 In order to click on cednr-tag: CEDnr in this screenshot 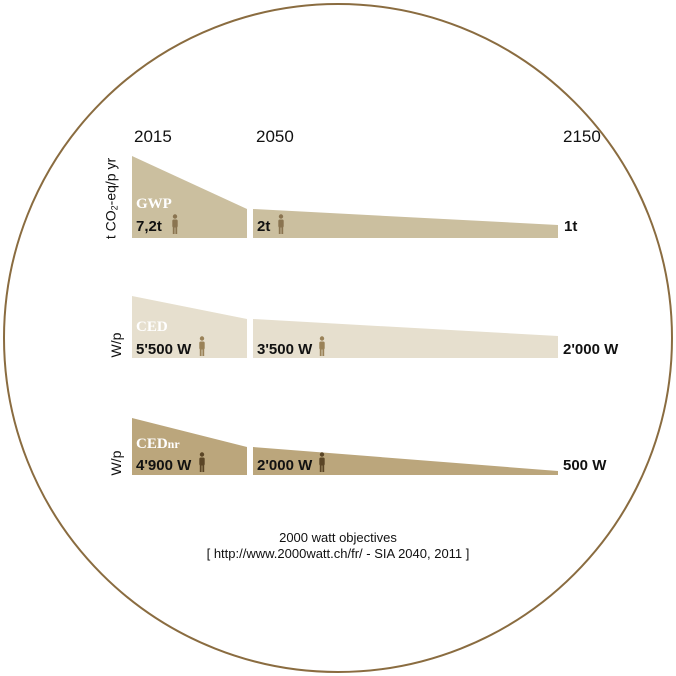, I will do `click(158, 444)`.